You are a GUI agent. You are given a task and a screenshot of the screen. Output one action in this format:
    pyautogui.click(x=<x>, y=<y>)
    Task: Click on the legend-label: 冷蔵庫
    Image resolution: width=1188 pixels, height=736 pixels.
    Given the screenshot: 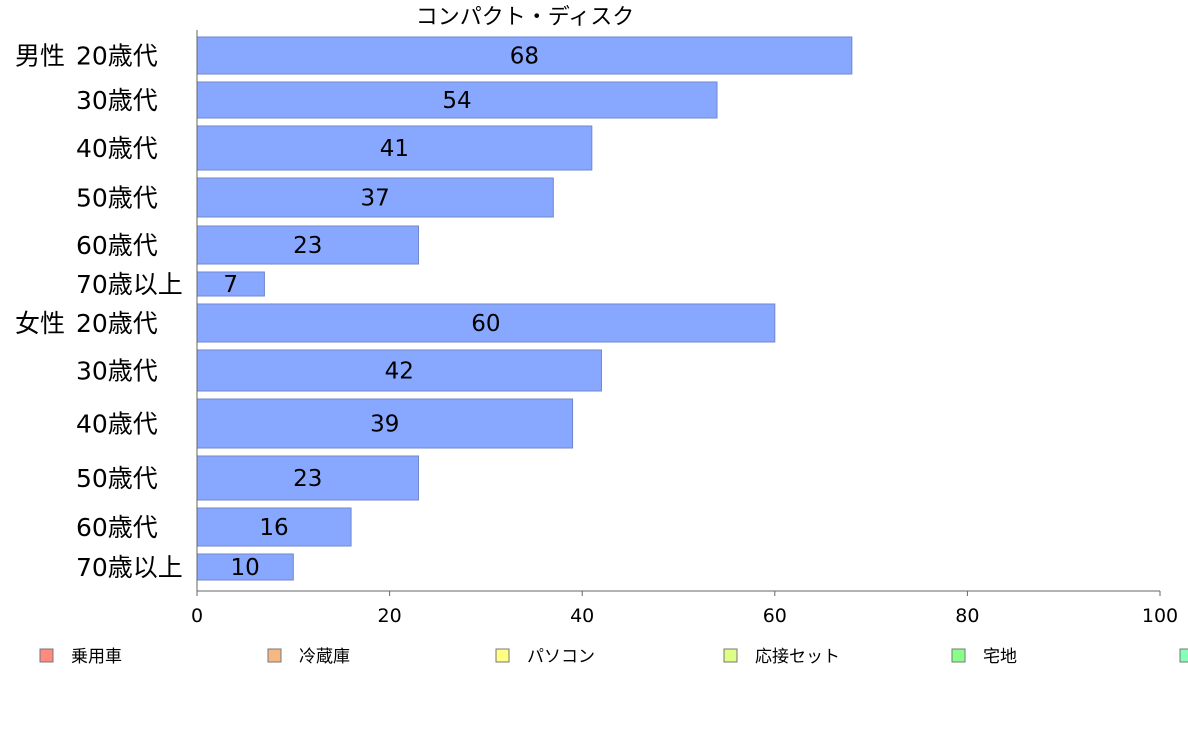 What is the action you would take?
    pyautogui.click(x=324, y=657)
    